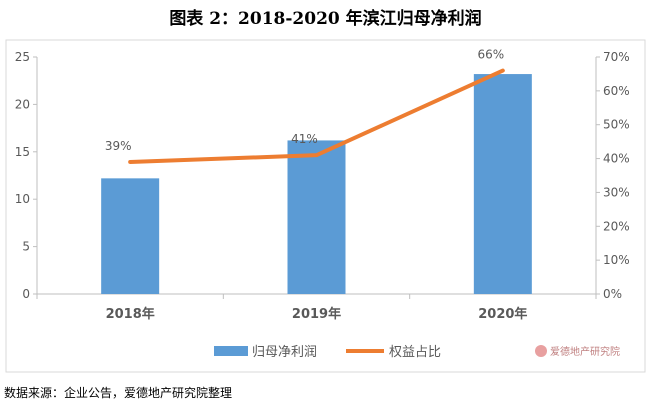  I want to click on data-label: 41%, so click(304, 139).